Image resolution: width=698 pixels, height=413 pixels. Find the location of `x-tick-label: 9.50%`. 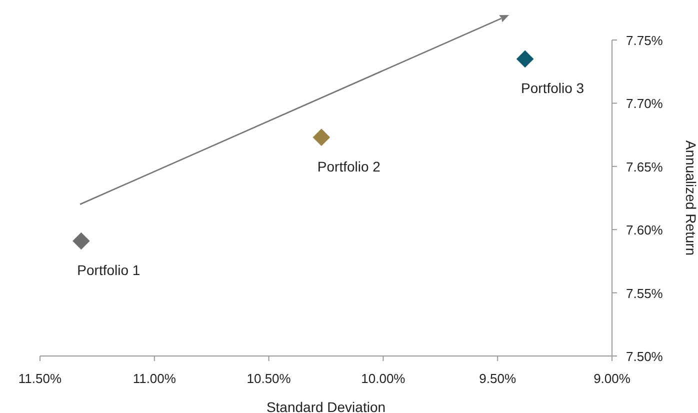

x-tick-label: 9.50% is located at coordinates (497, 378).